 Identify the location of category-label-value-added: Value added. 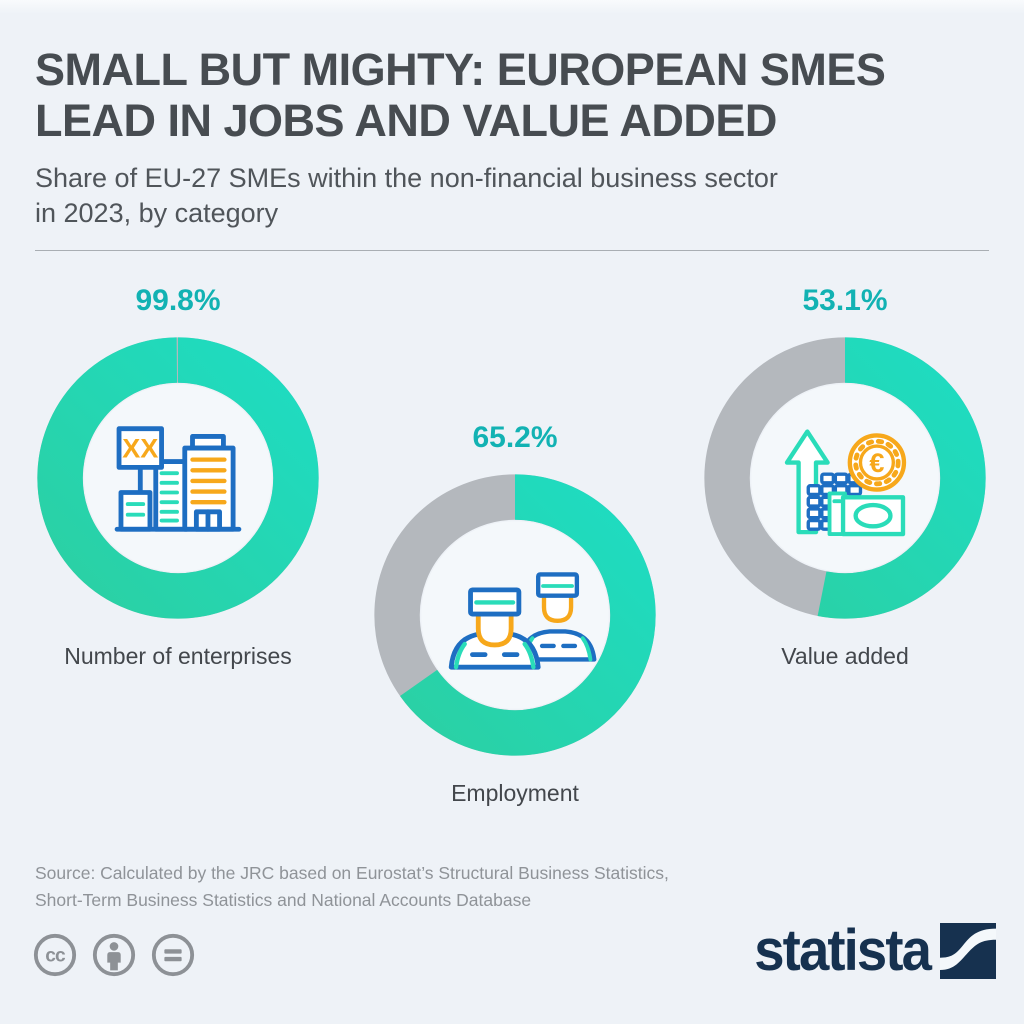
(845, 656).